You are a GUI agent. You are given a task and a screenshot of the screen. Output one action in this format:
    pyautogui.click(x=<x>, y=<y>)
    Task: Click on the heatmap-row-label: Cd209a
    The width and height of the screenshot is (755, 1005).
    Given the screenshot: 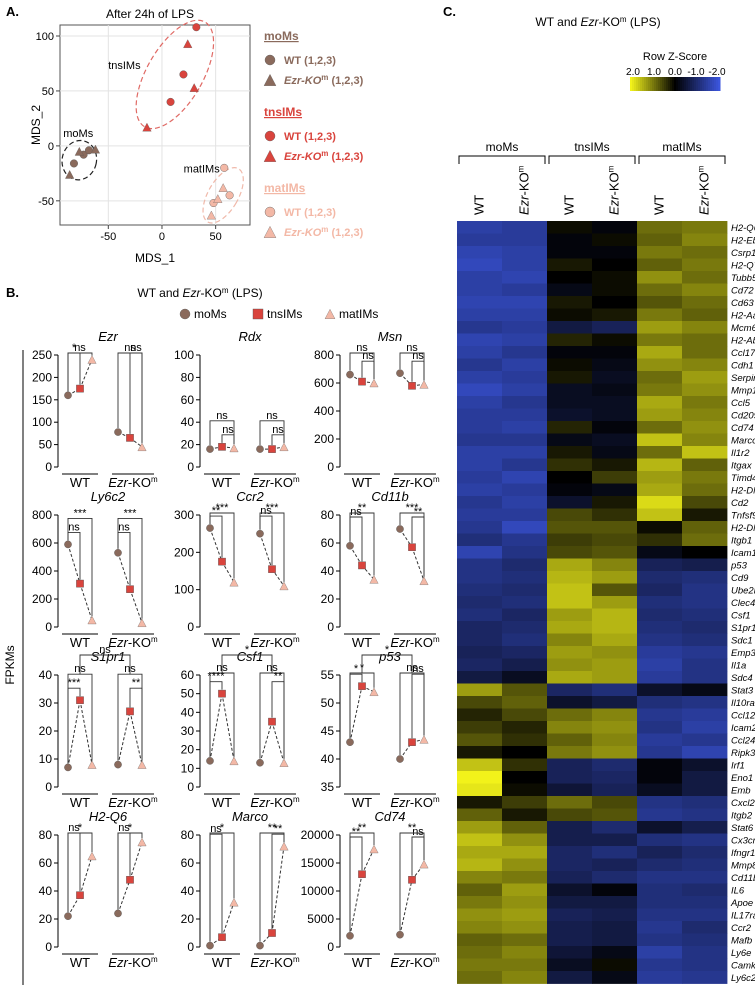 What is the action you would take?
    pyautogui.click(x=743, y=416)
    